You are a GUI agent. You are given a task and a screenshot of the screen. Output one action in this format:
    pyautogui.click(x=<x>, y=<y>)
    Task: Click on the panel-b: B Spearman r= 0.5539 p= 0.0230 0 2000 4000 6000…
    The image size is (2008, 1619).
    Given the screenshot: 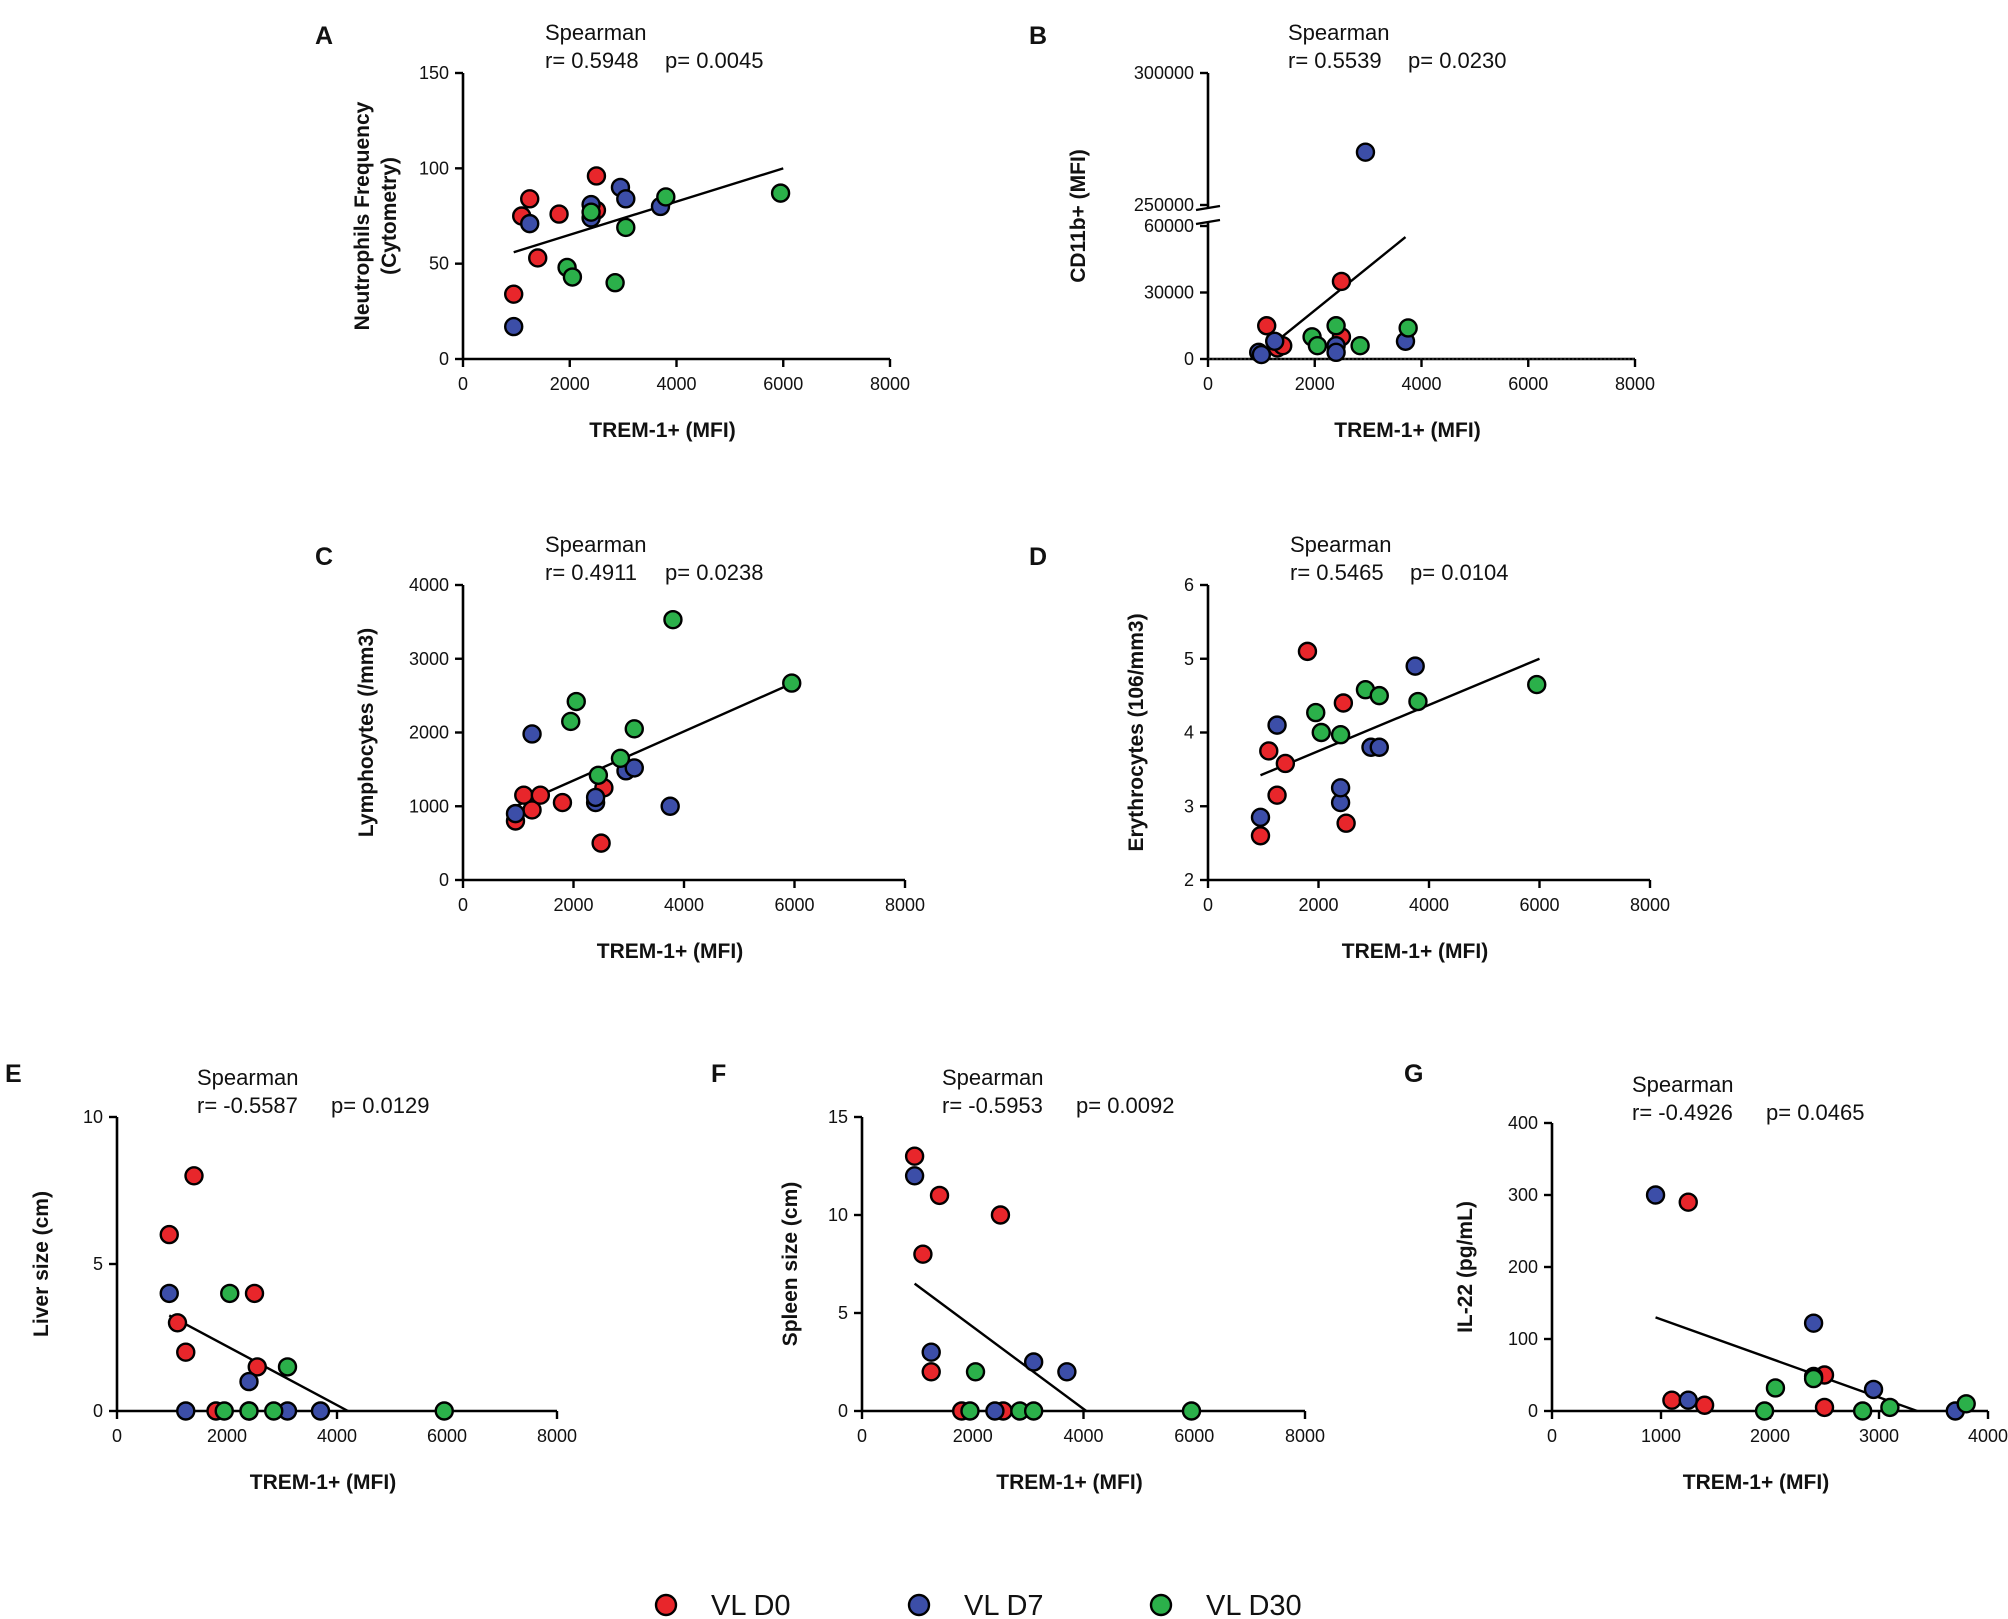 What is the action you would take?
    pyautogui.click(x=1342, y=231)
    